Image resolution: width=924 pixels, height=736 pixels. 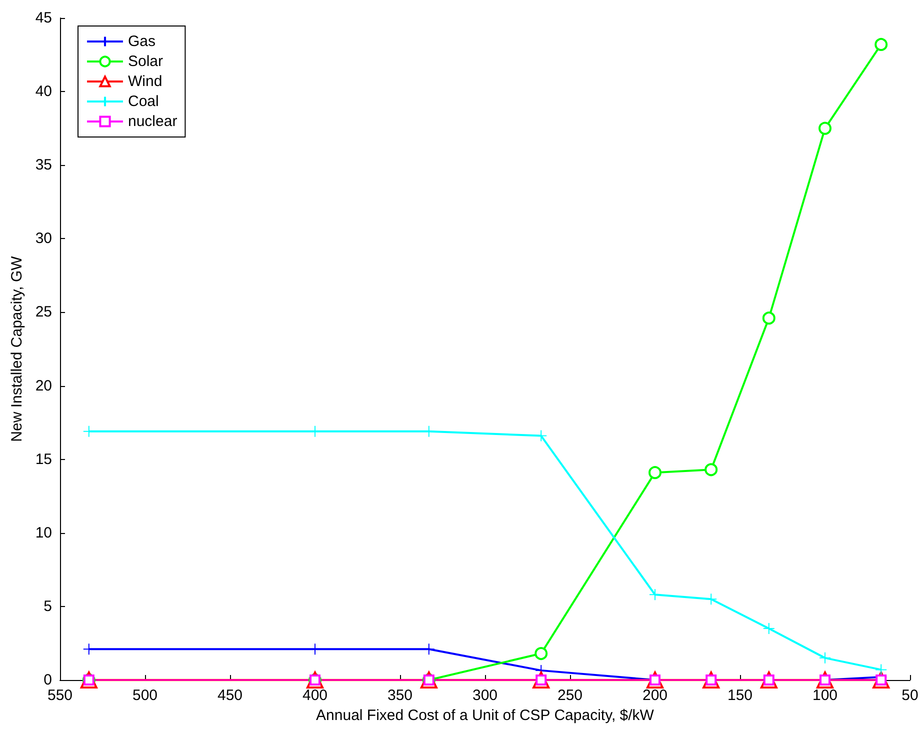 I want to click on x-tick-label: 300, so click(x=485, y=695).